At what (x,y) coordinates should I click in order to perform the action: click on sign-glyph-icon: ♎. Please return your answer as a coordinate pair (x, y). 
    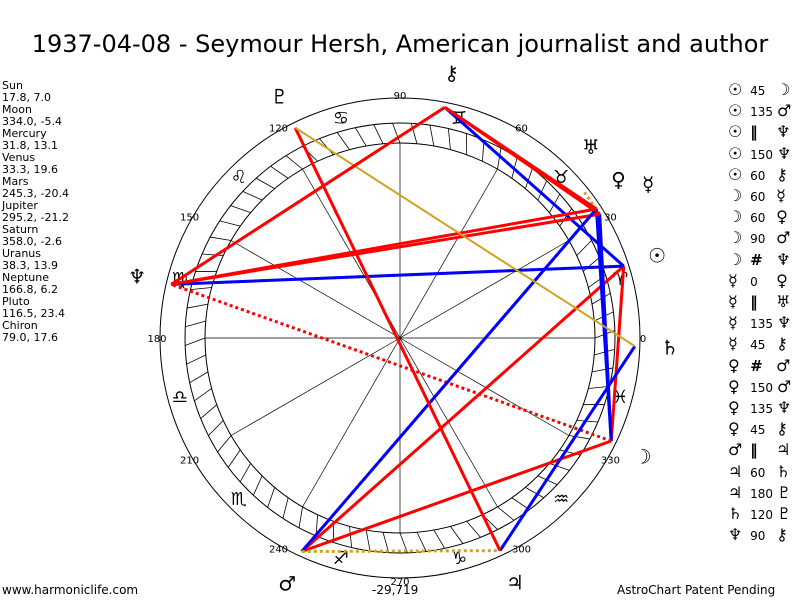
    Looking at the image, I should click on (180, 397).